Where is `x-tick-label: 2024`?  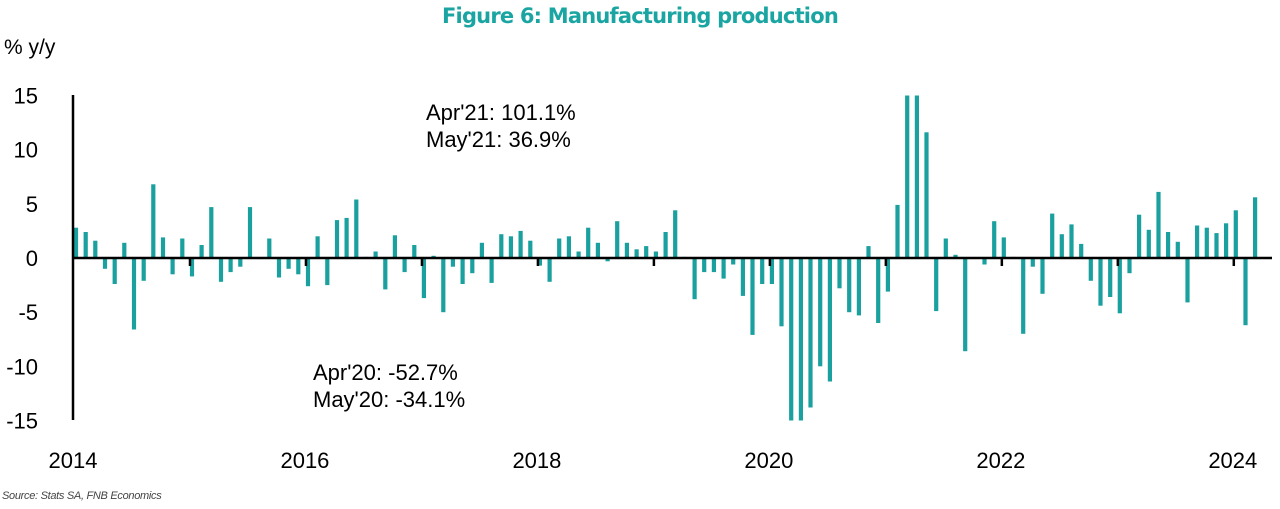
x-tick-label: 2024 is located at coordinates (1232, 460).